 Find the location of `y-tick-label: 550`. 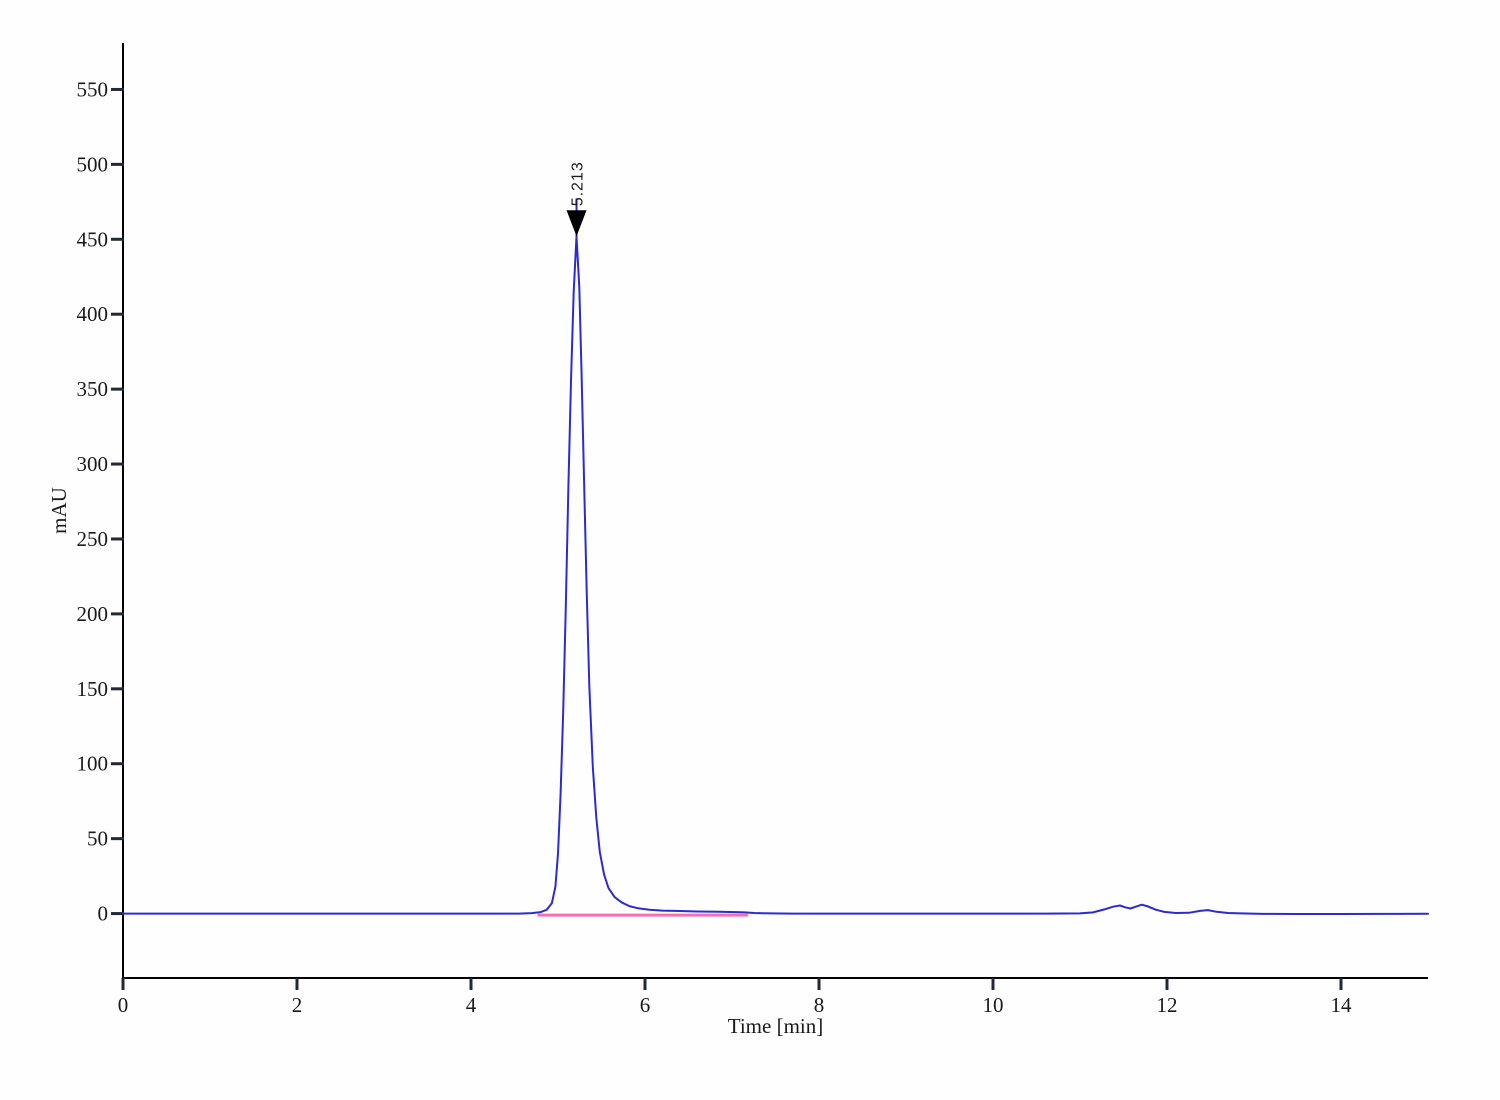

y-tick-label: 550 is located at coordinates (93, 89).